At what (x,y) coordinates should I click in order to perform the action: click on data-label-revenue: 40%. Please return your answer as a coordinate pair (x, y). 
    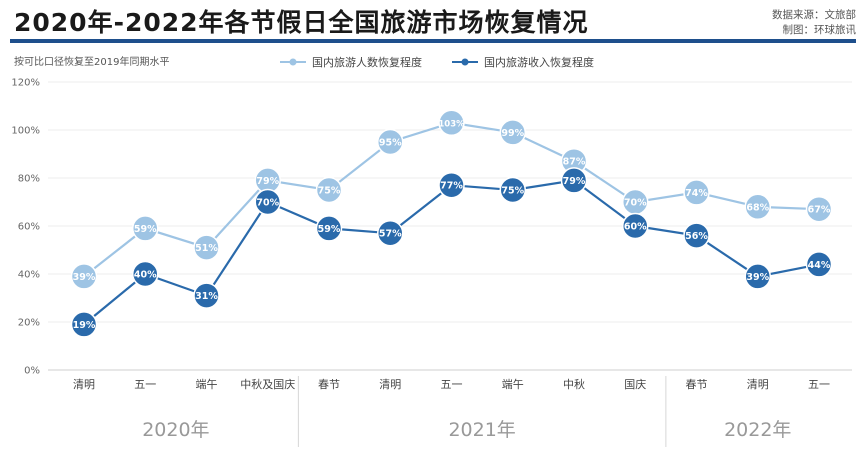
    Looking at the image, I should click on (145, 275).